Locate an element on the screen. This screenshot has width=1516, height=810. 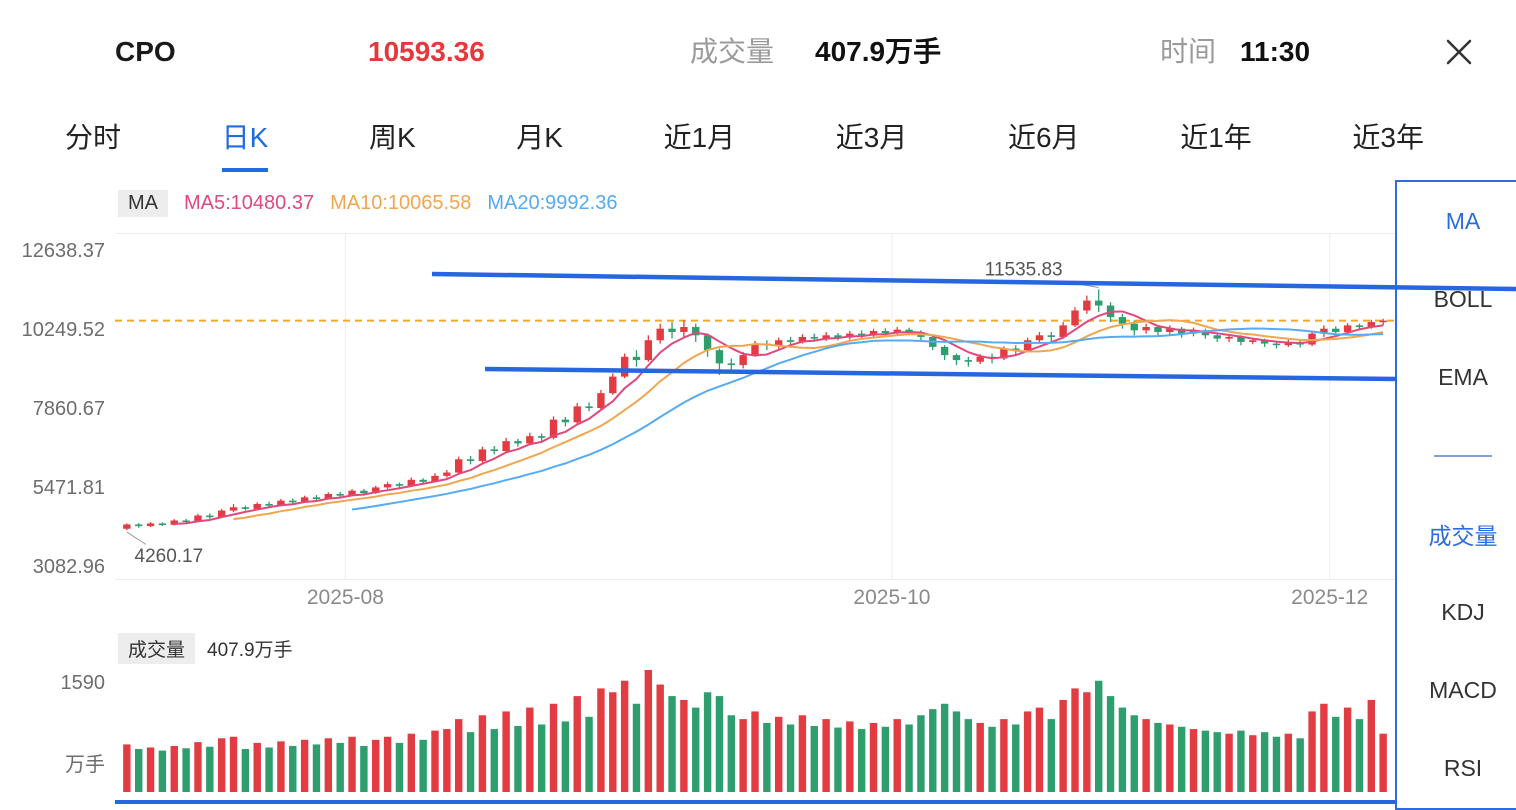
panel-divider is located at coordinates (1456, 456).